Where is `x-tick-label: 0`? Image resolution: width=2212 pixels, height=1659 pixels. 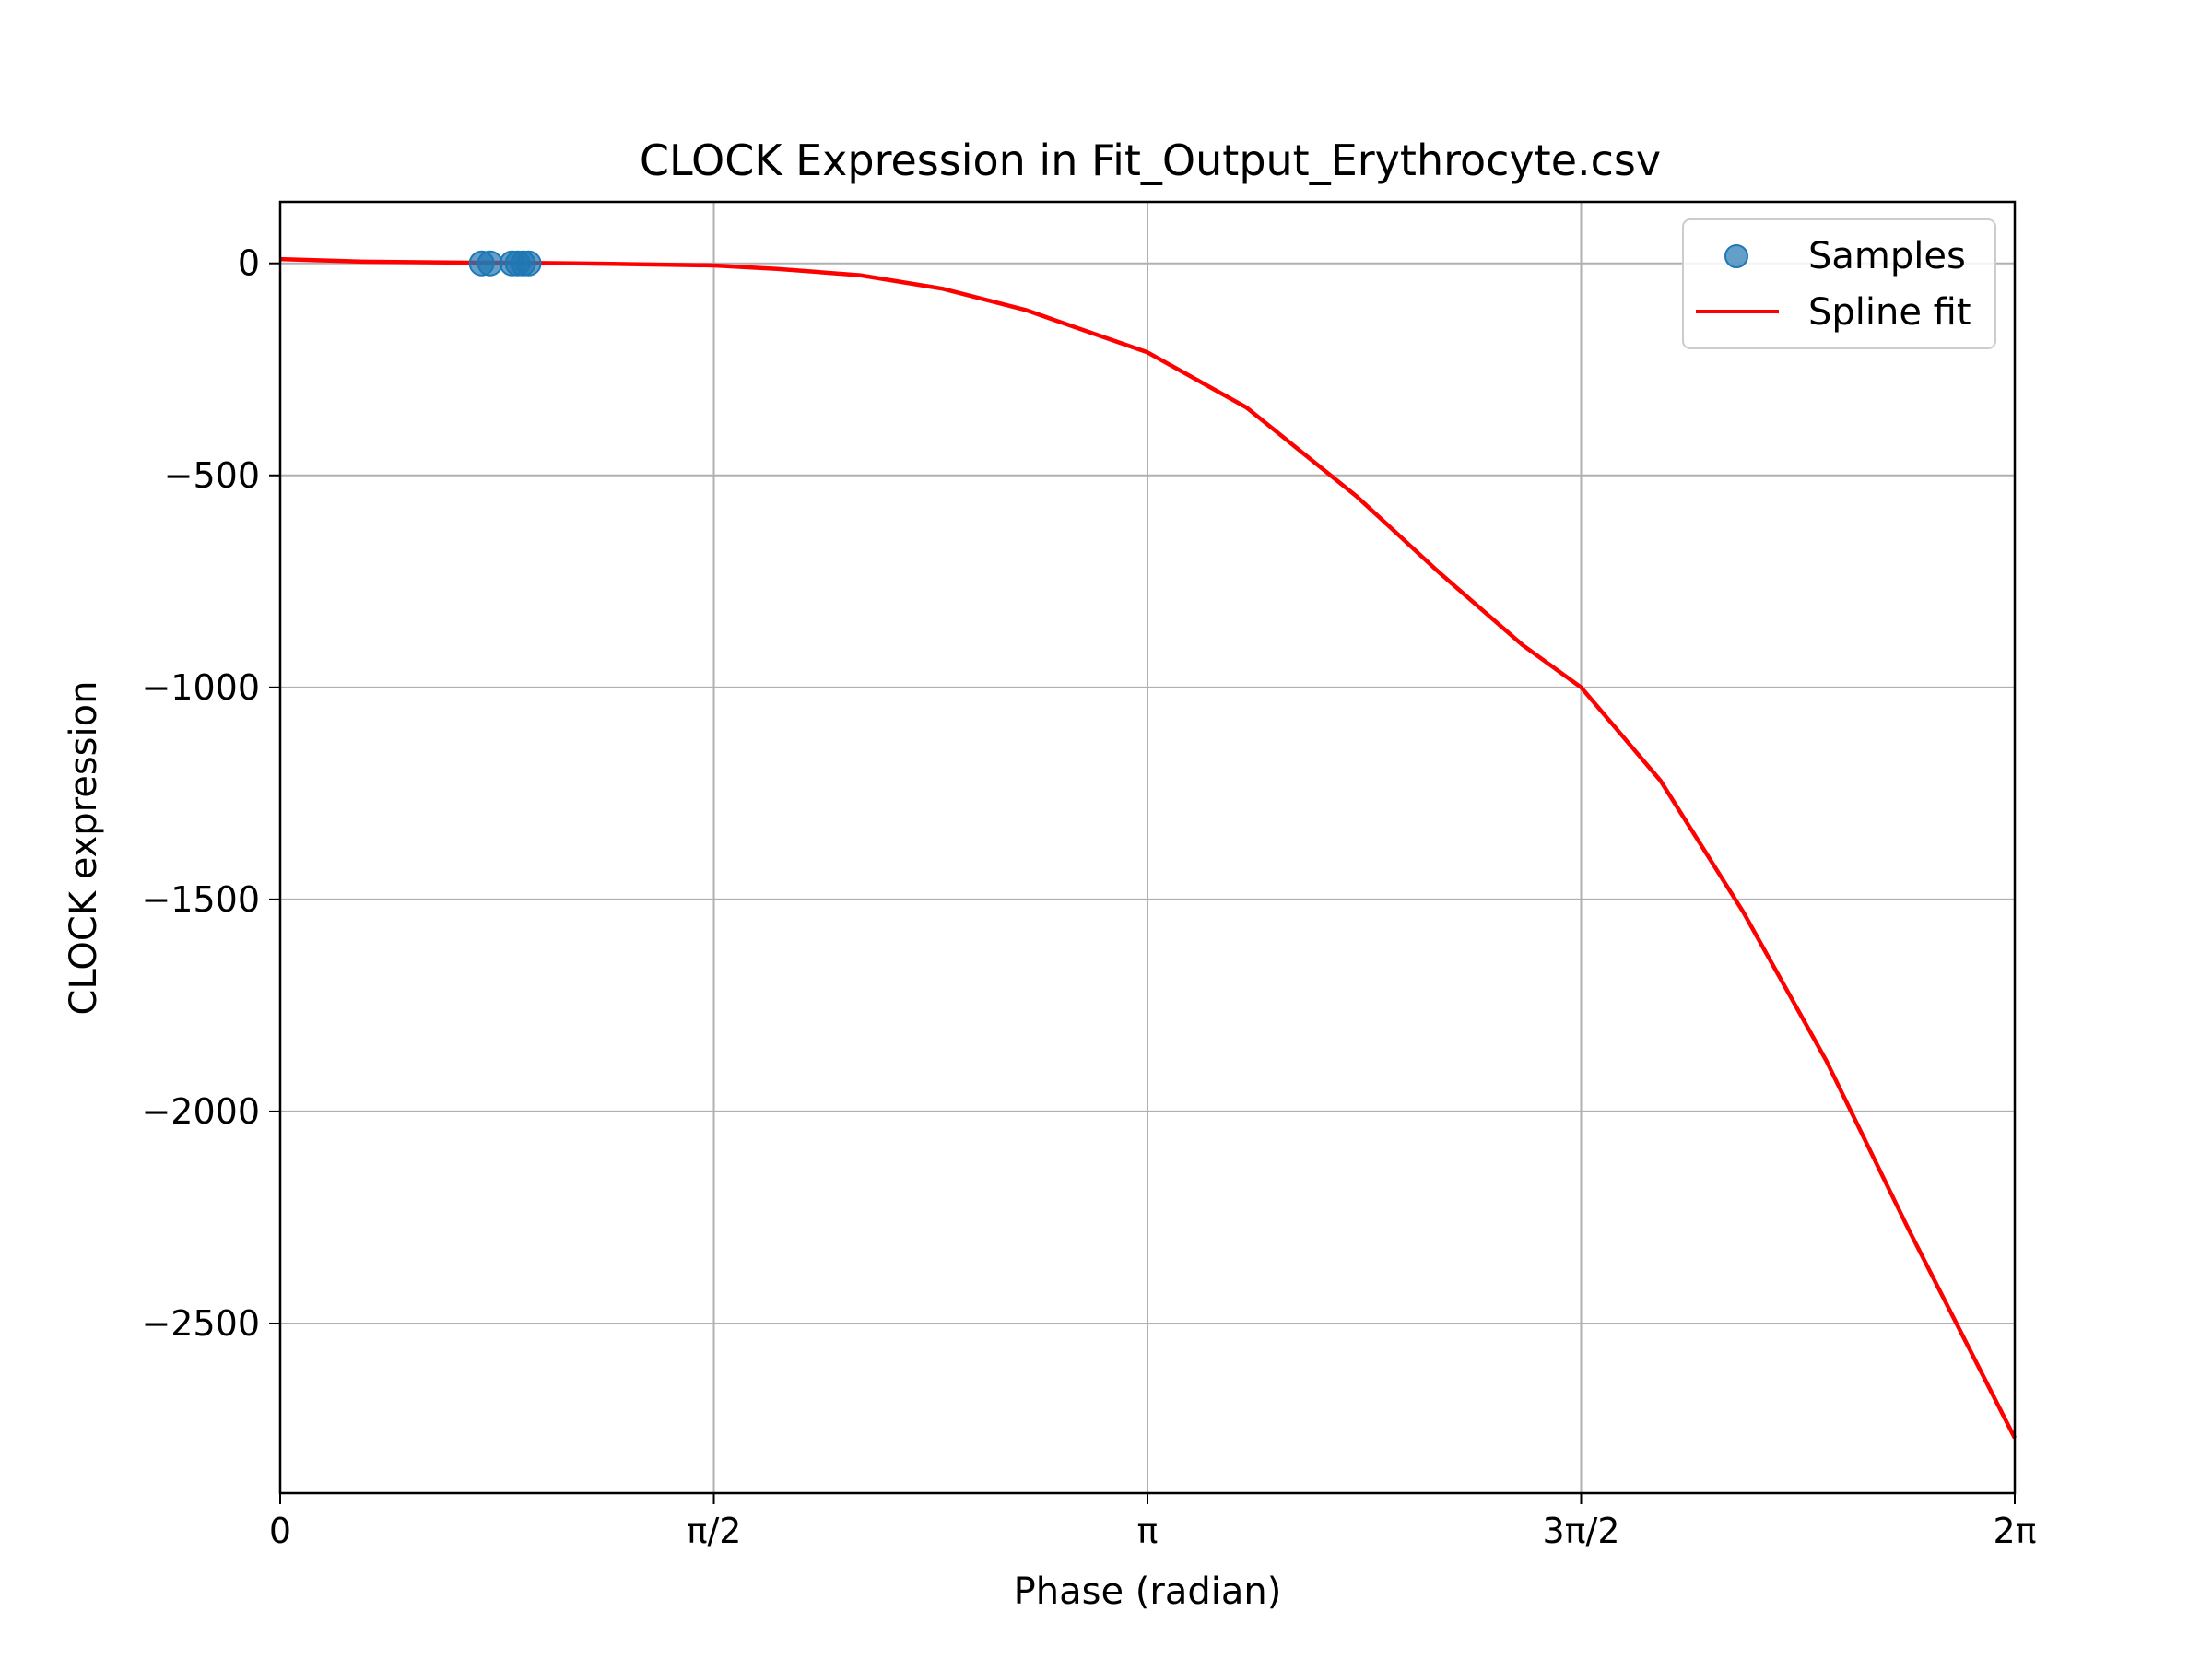 x-tick-label: 0 is located at coordinates (280, 1531).